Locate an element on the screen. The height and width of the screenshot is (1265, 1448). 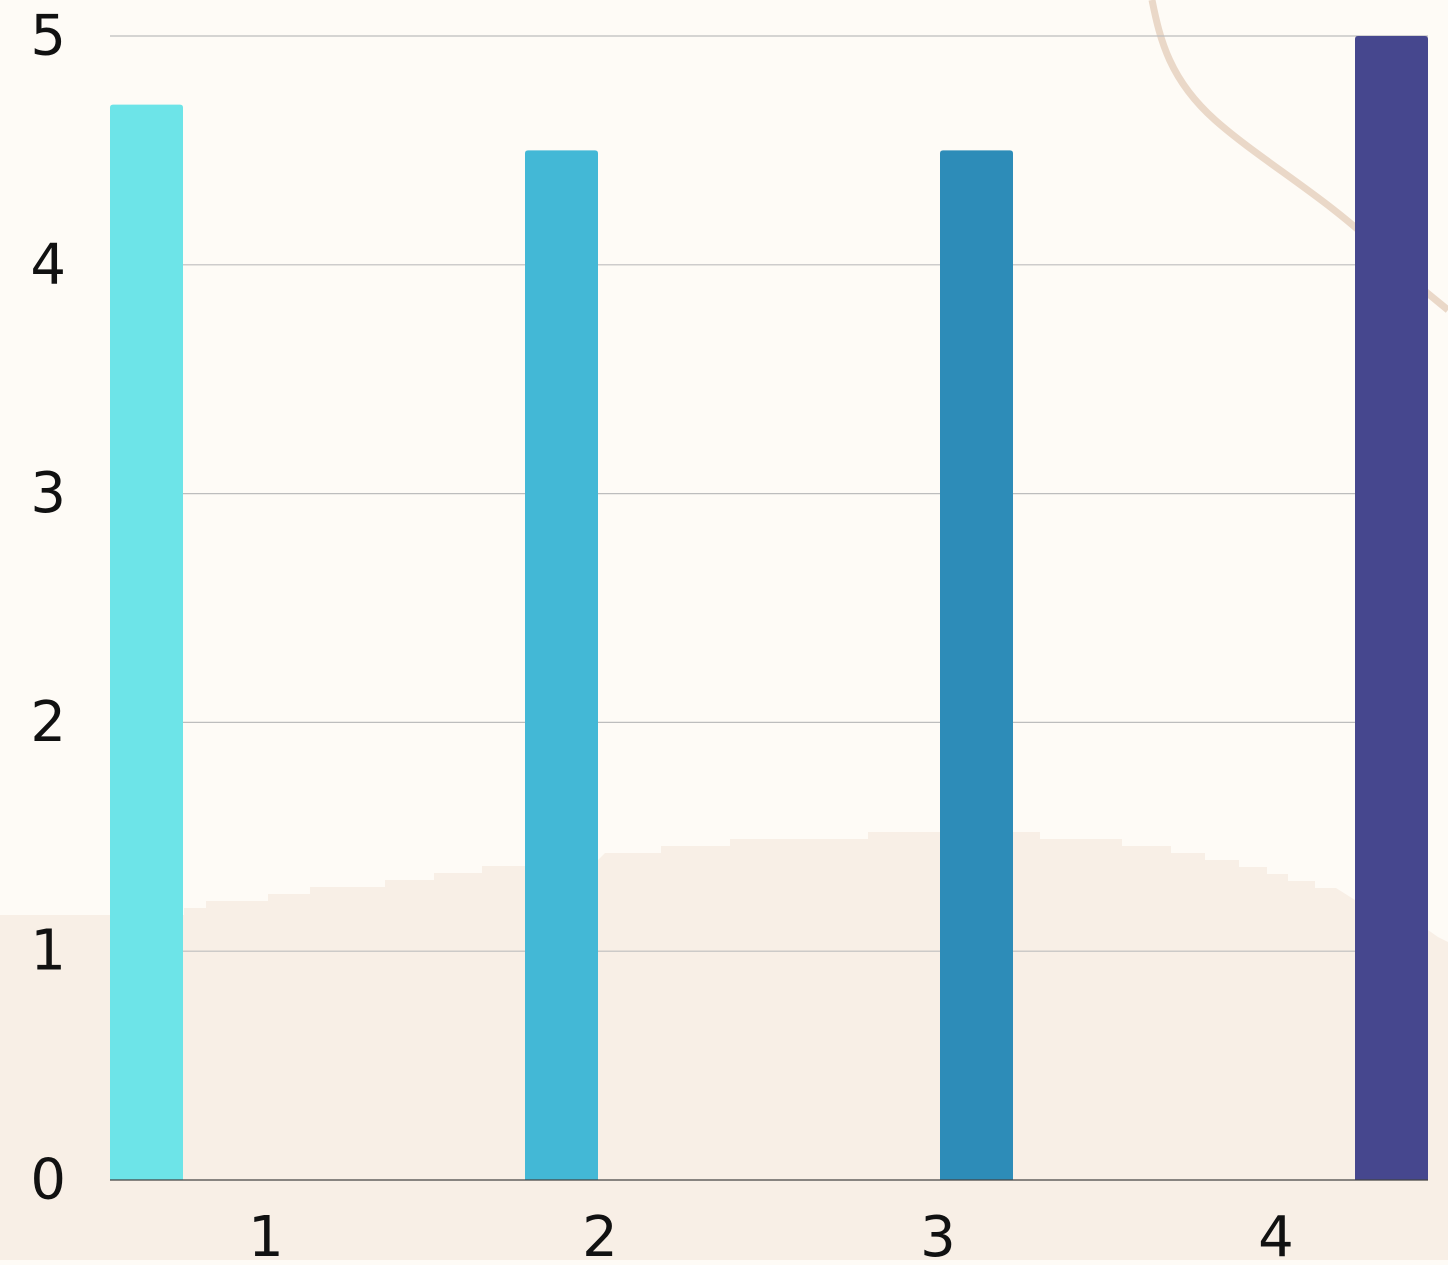
y-tick-label: 5 is located at coordinates (48, 36).